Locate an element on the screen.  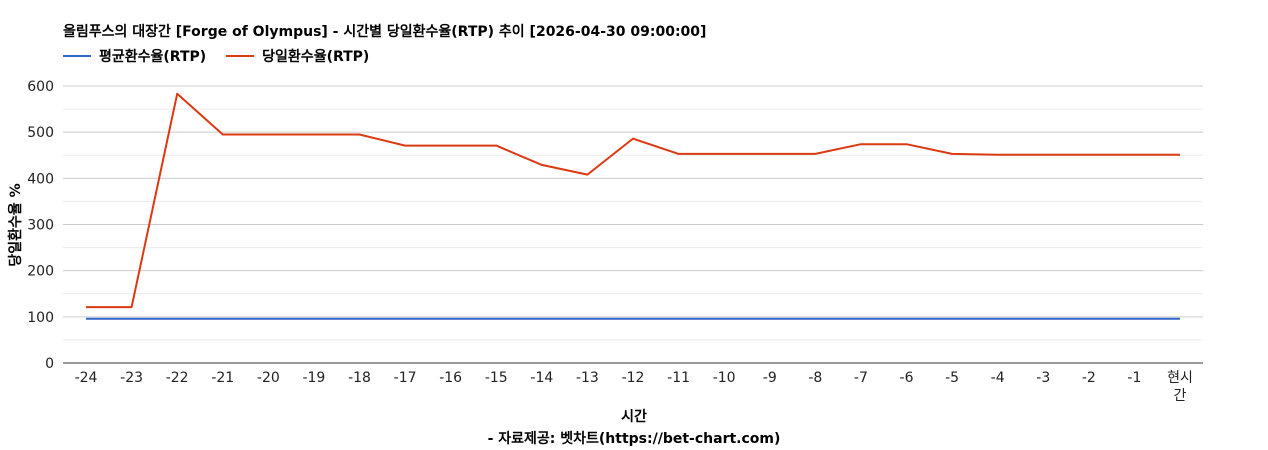
x-tick-label: -18 is located at coordinates (359, 378).